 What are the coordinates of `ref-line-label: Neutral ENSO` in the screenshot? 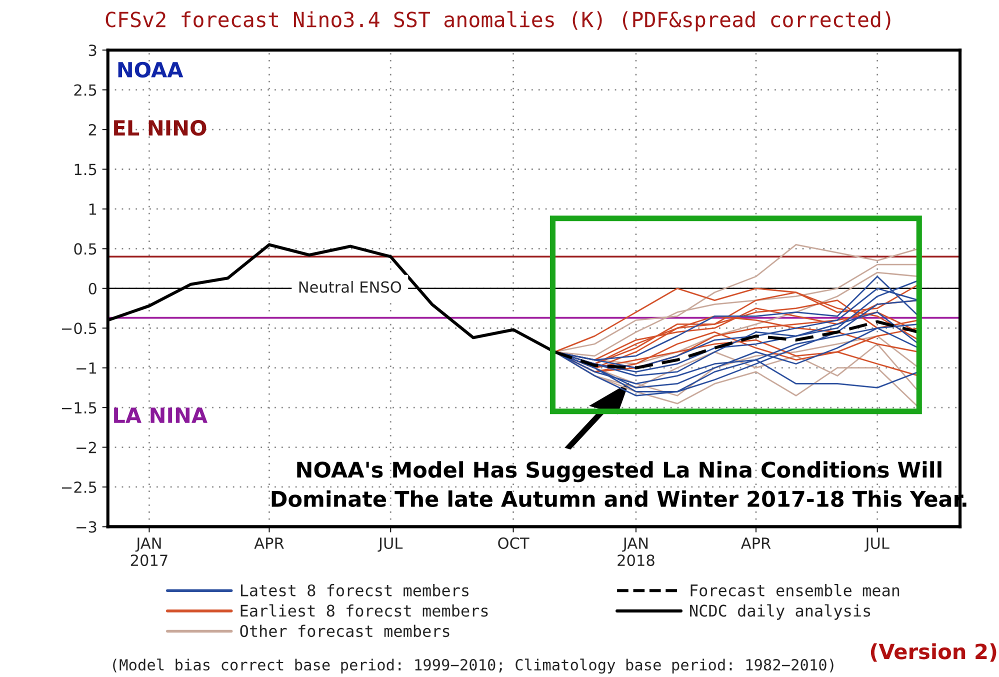 It's located at (350, 287).